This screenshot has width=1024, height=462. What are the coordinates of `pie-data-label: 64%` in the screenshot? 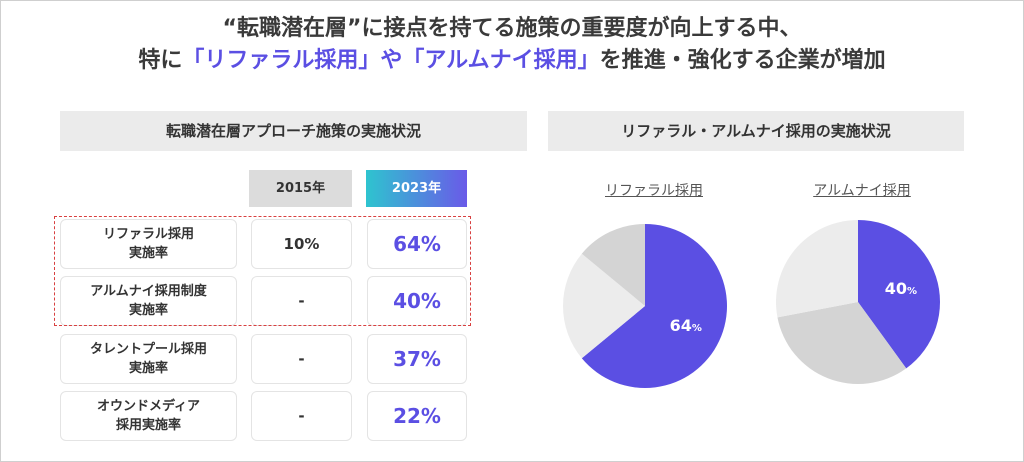 It's located at (686, 325).